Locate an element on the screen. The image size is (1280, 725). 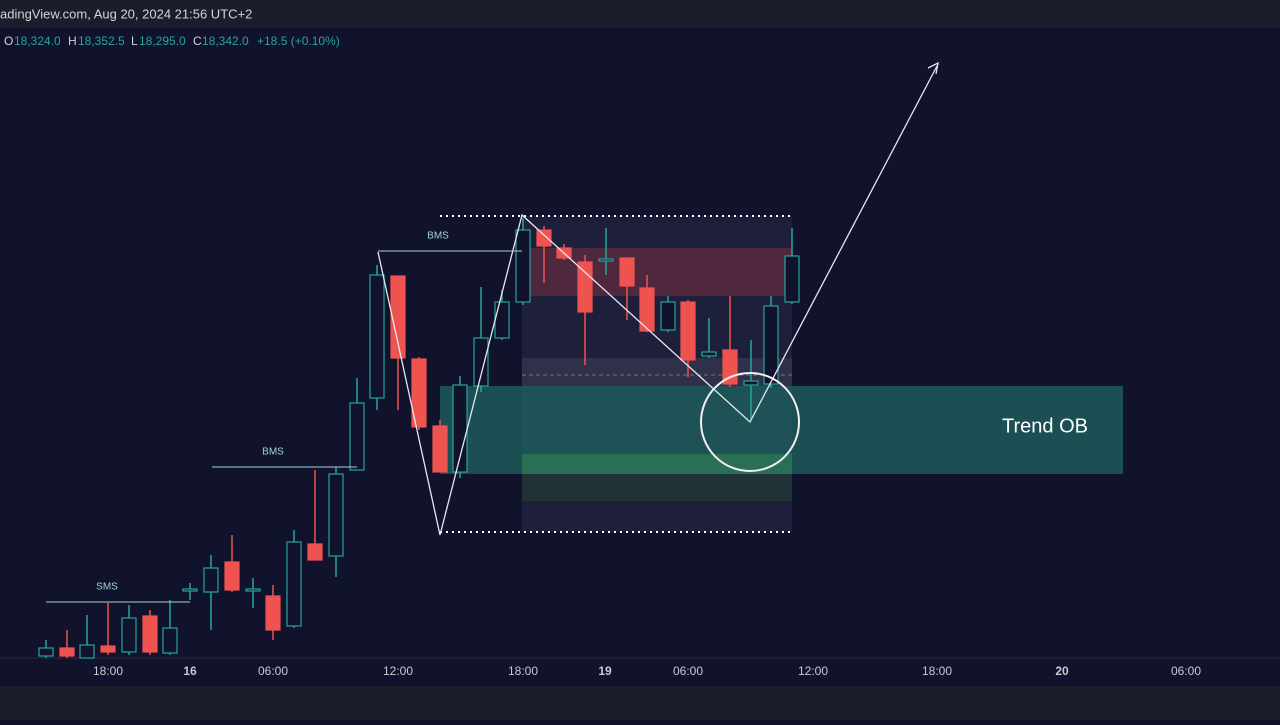
h-label: H is located at coordinates (72, 41).